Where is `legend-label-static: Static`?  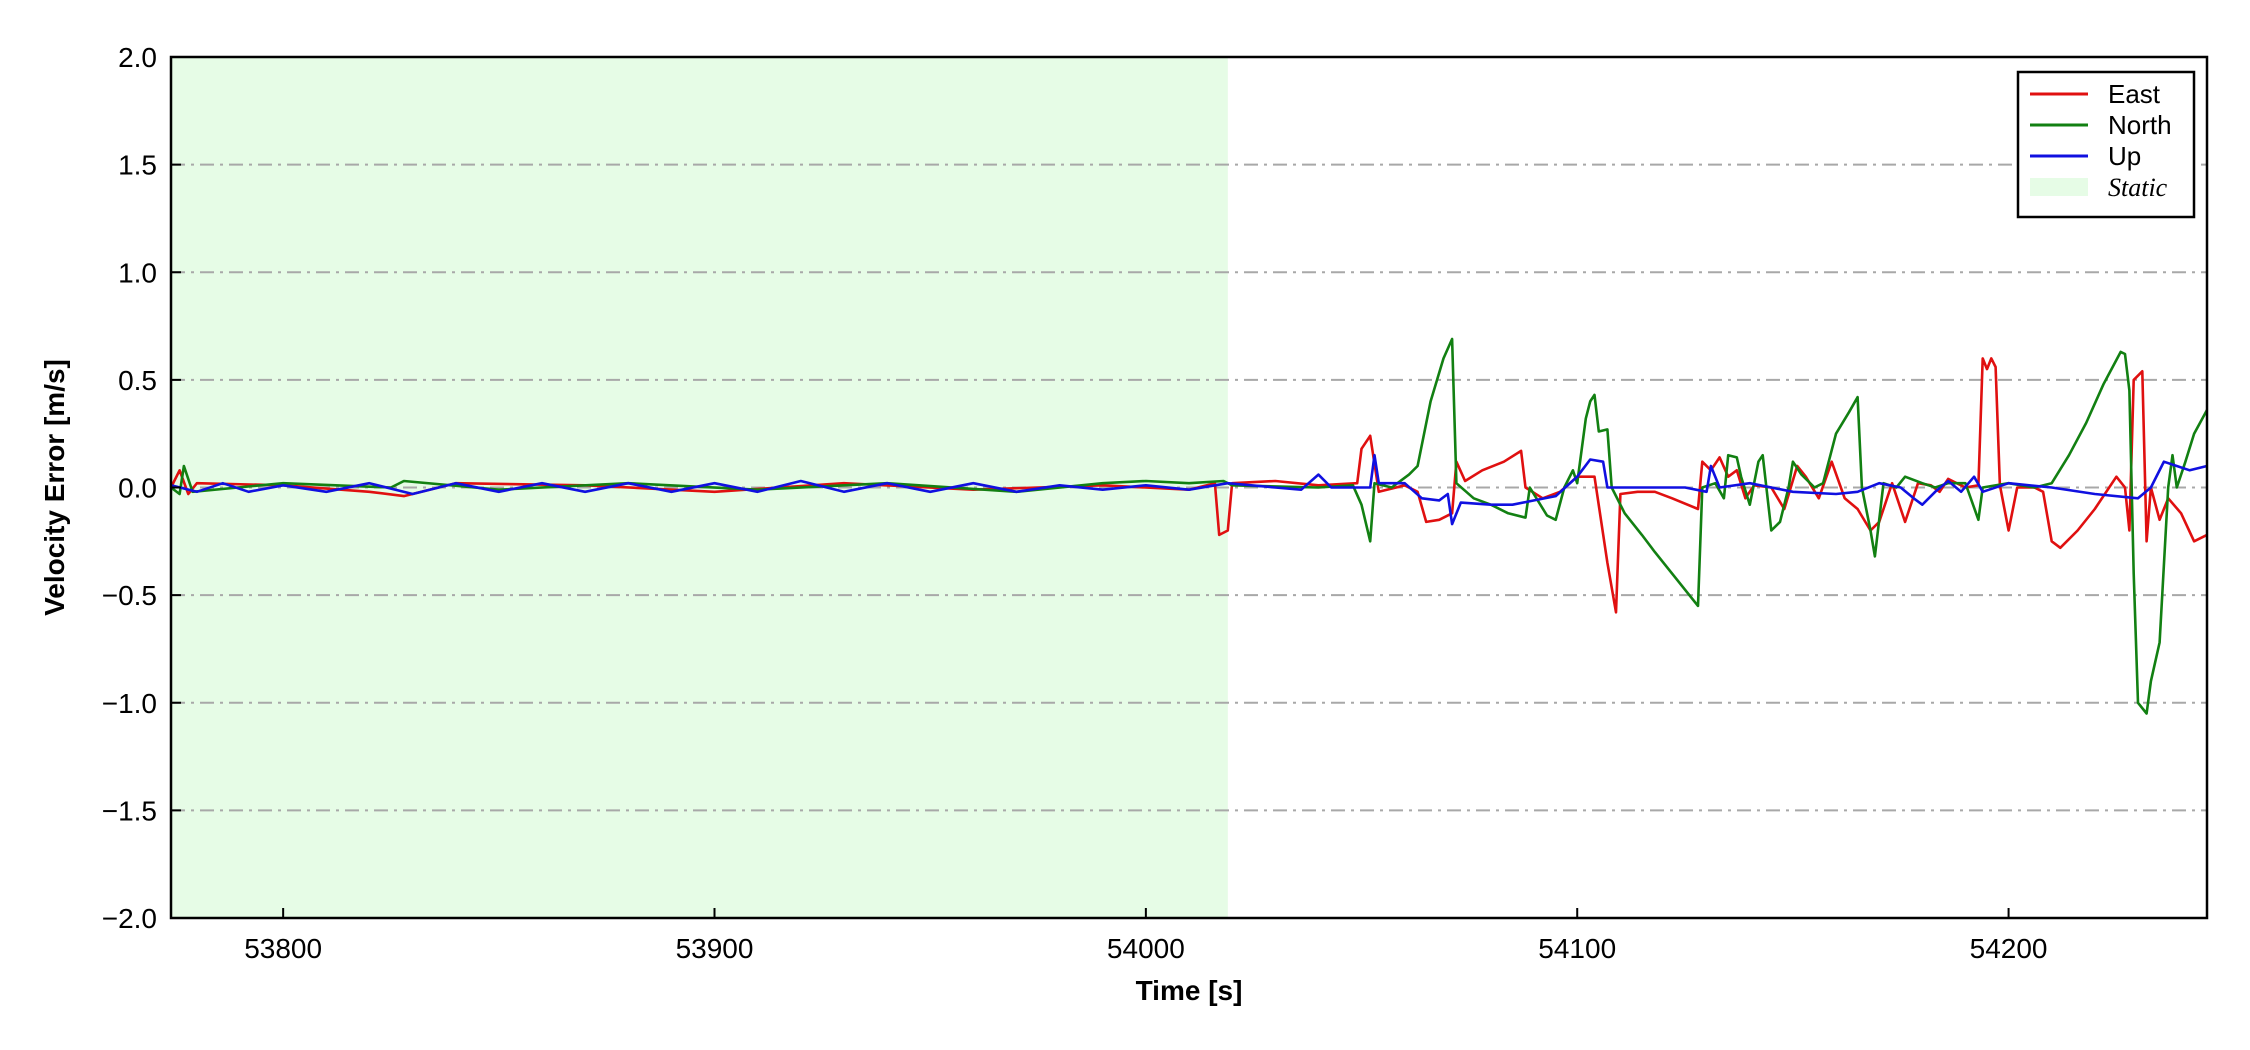
legend-label-static: Static is located at coordinates (2138, 187).